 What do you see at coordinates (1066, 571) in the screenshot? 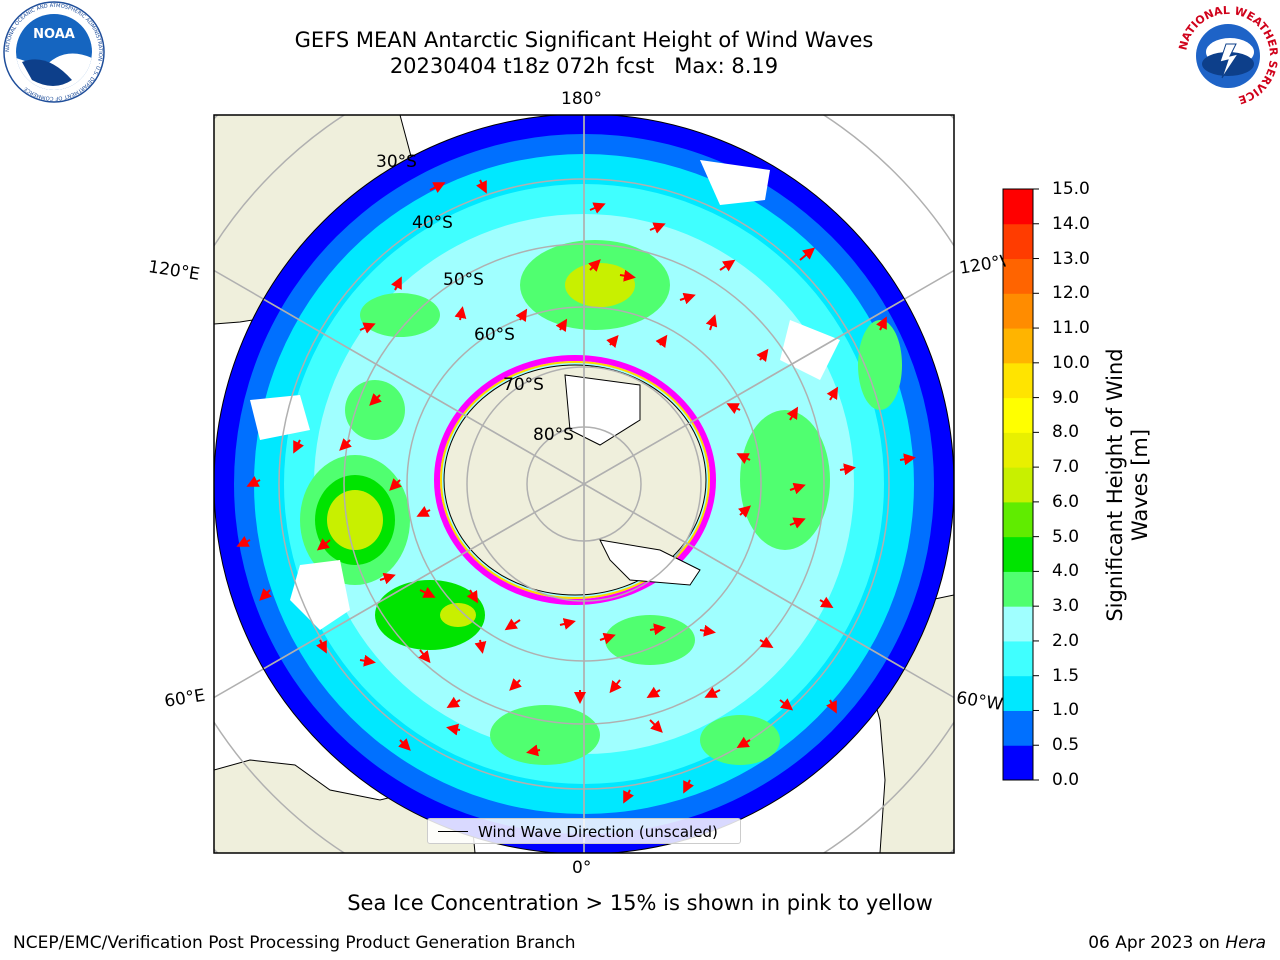
I see `colorbar-tick-label: 4.0` at bounding box center [1066, 571].